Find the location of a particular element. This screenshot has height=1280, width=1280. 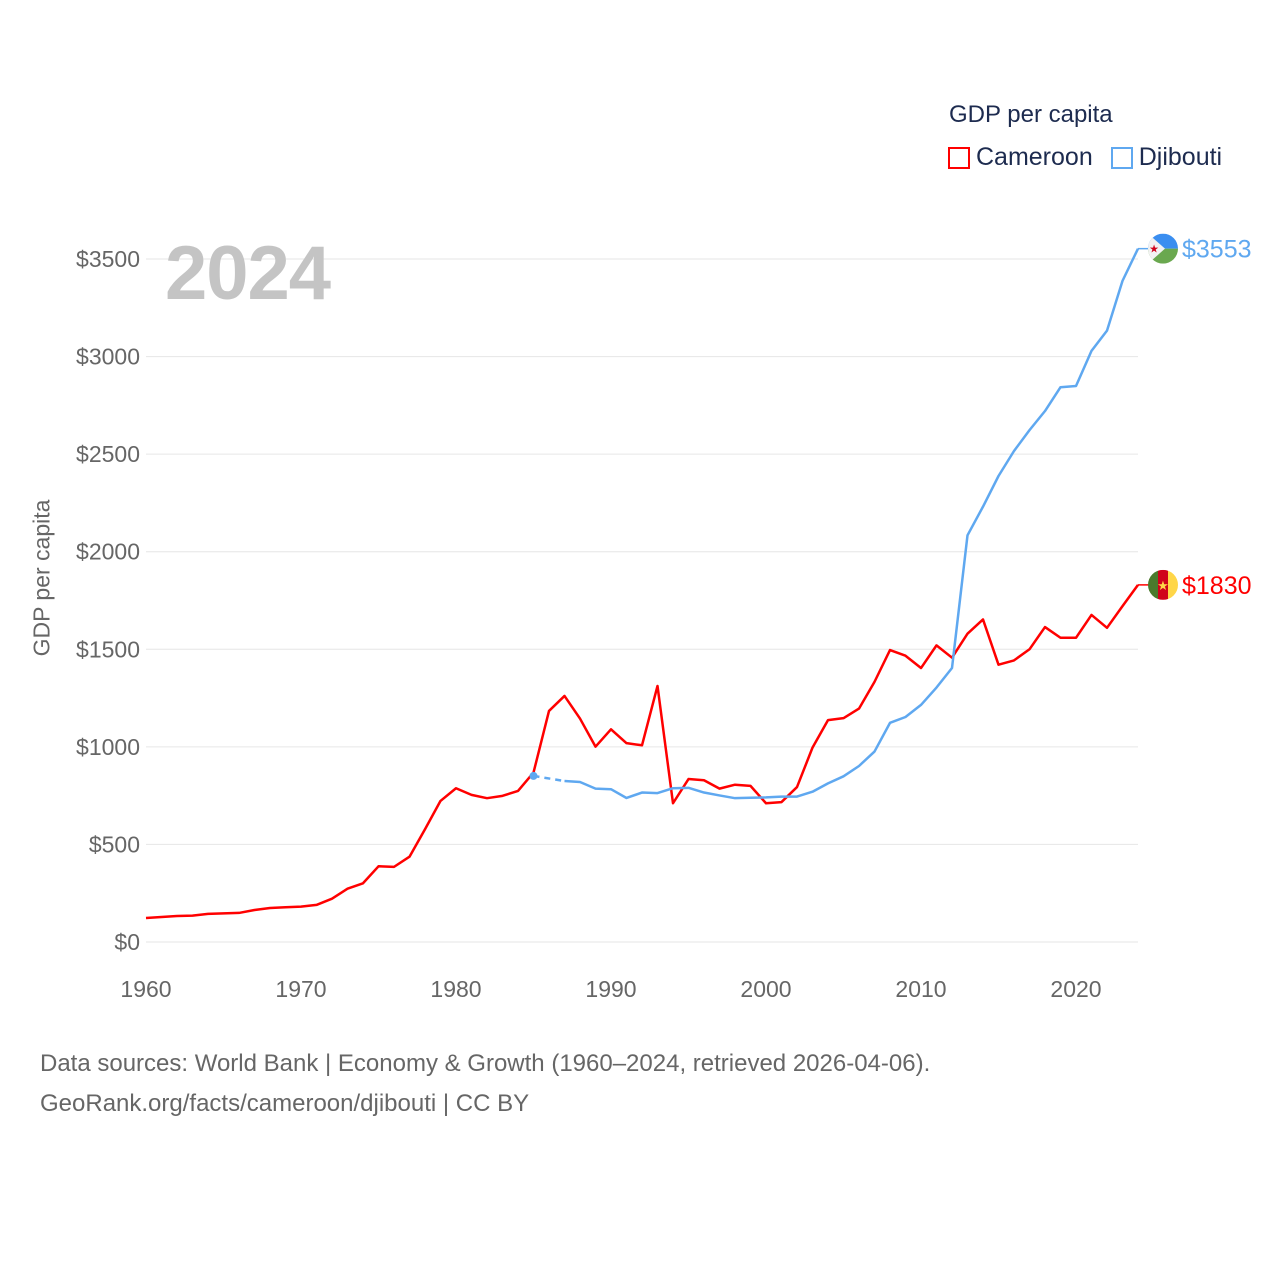

cameroon-flag-icon: ★ is located at coordinates (1163, 584).